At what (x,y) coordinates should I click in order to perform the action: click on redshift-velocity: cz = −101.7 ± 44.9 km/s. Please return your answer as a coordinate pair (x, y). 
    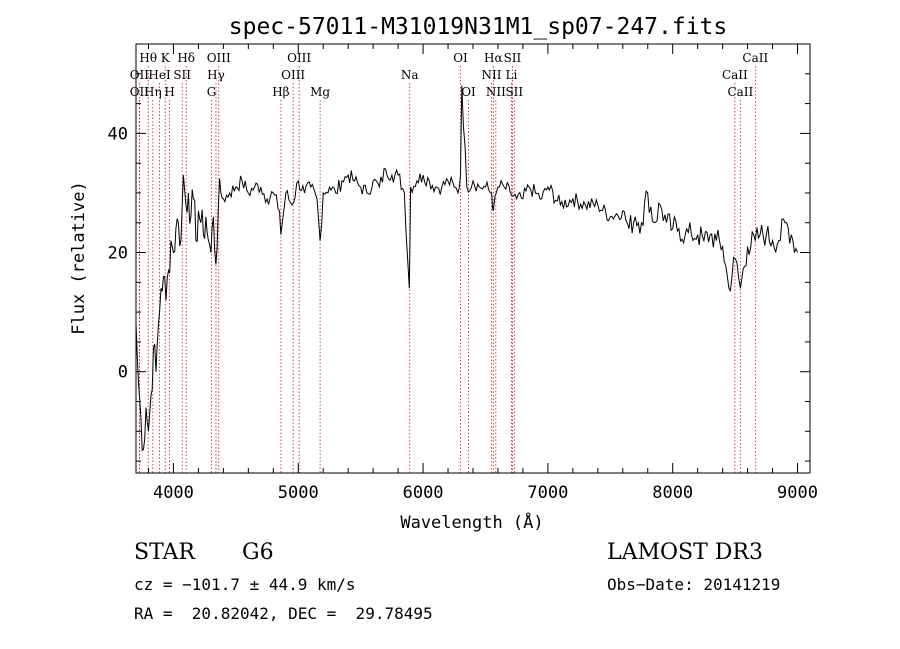
    Looking at the image, I should click on (245, 584).